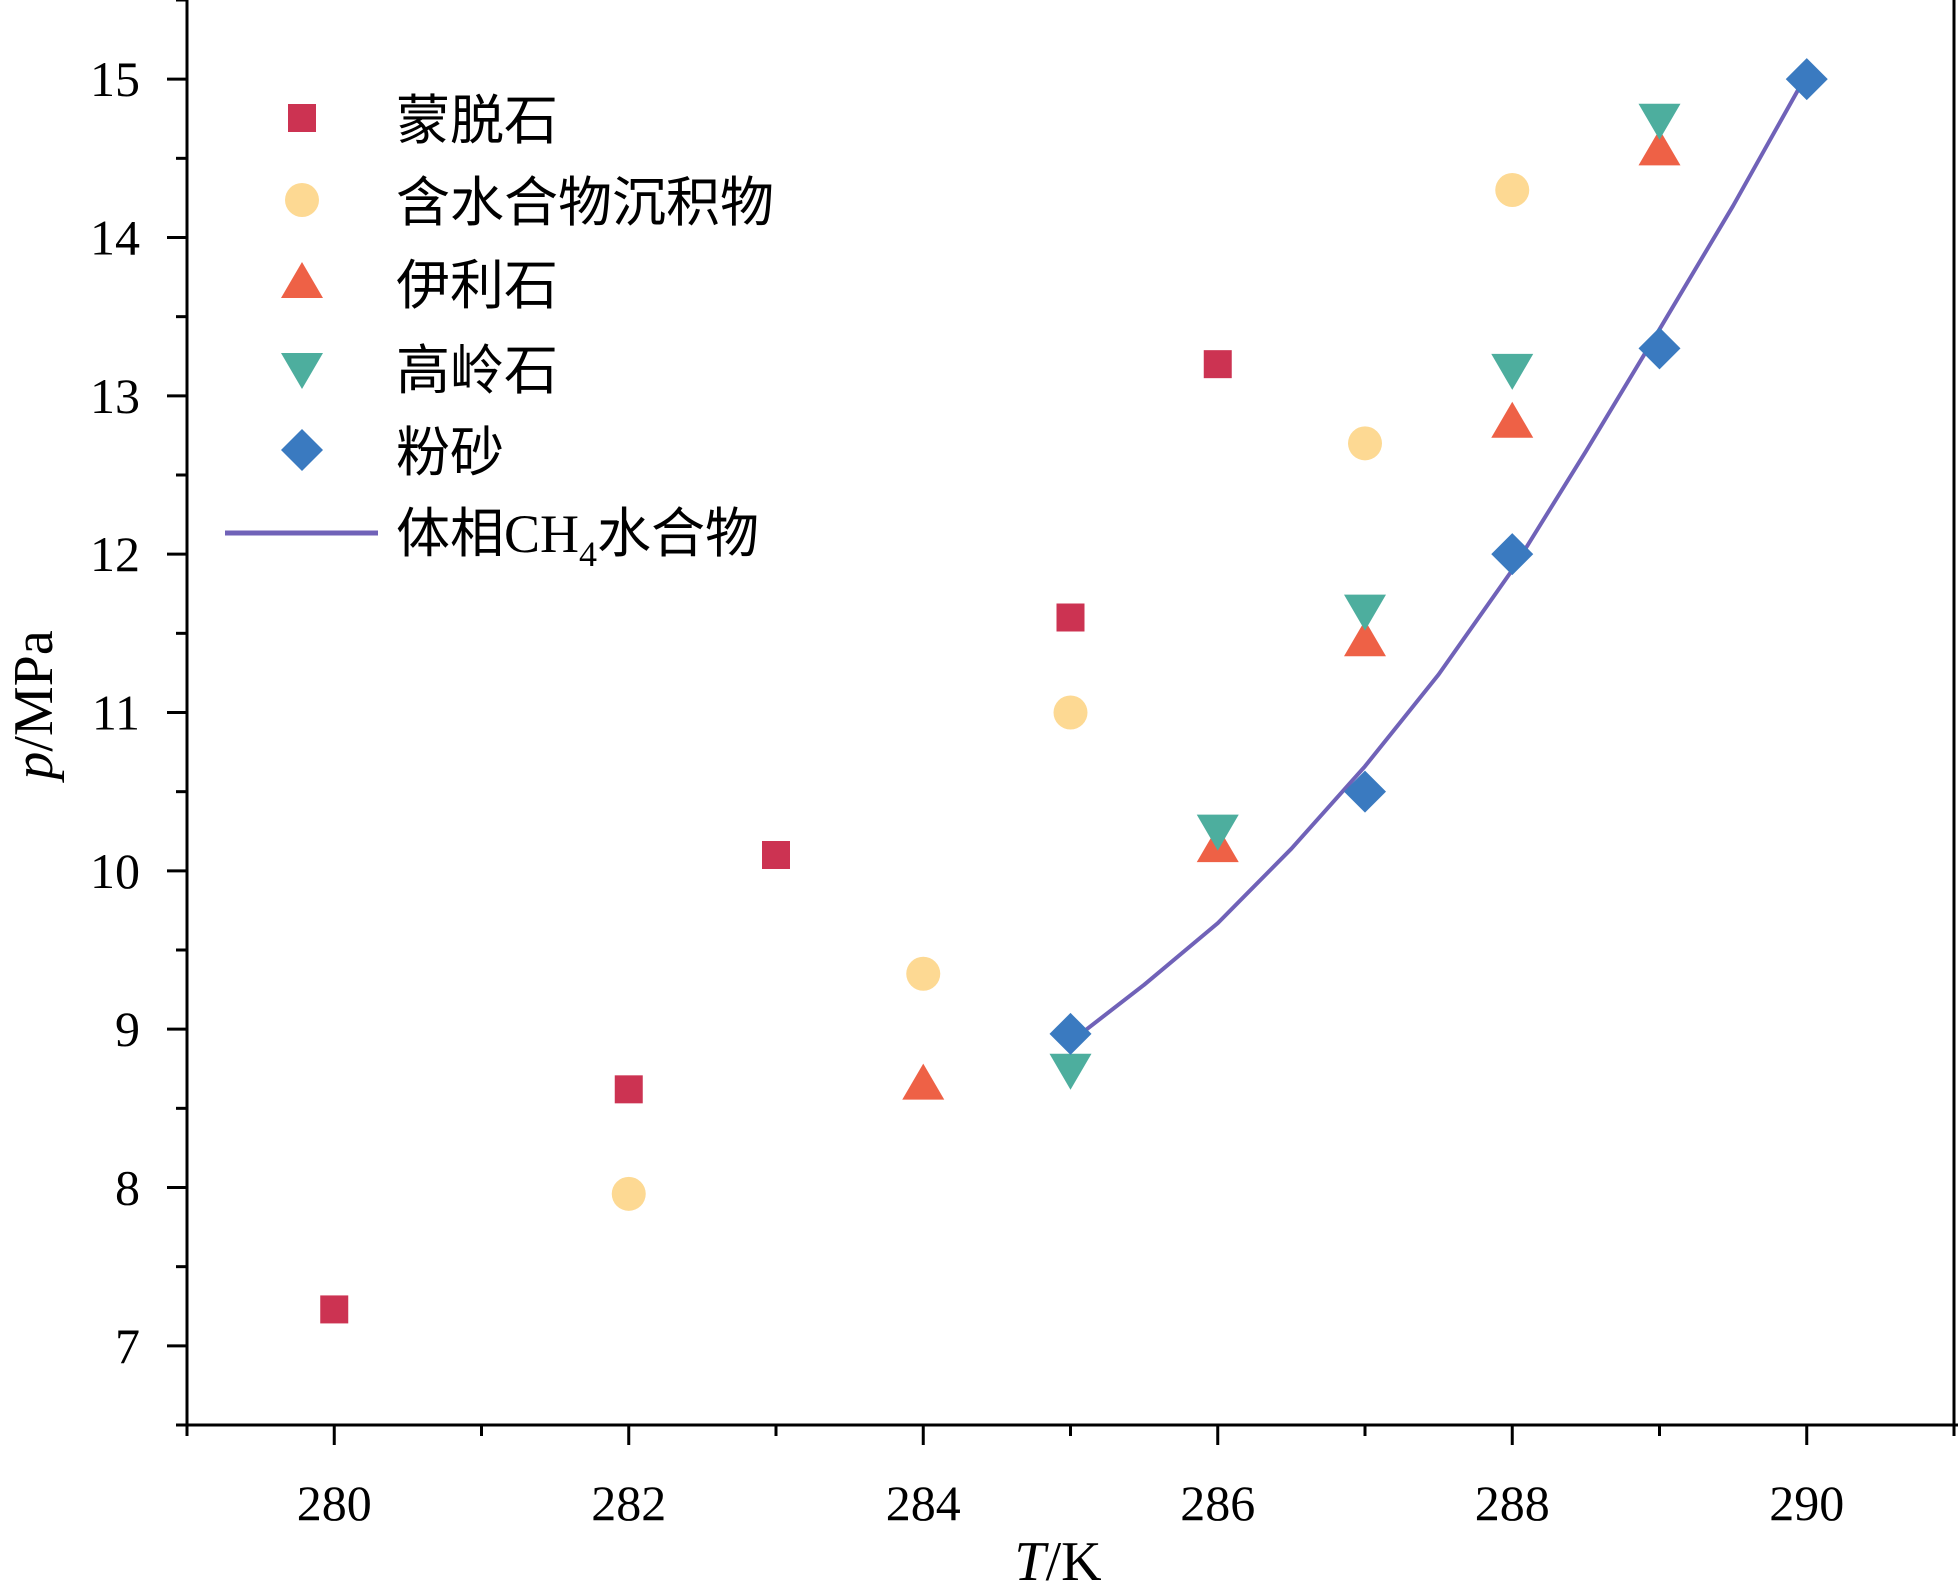 The width and height of the screenshot is (1958, 1587). I want to click on y-tick-label: 11, so click(116, 713).